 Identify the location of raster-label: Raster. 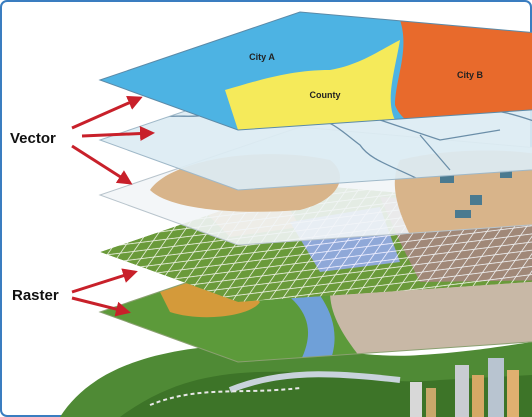
(35, 295).